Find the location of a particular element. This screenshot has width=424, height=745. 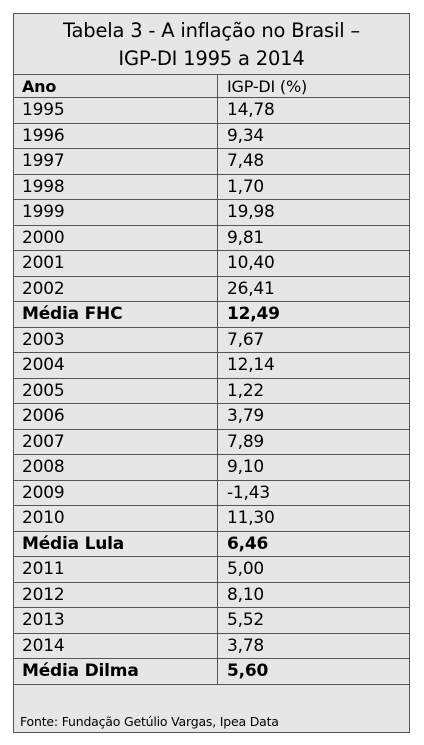

table-row: 2001 10,40 is located at coordinates (211, 264).